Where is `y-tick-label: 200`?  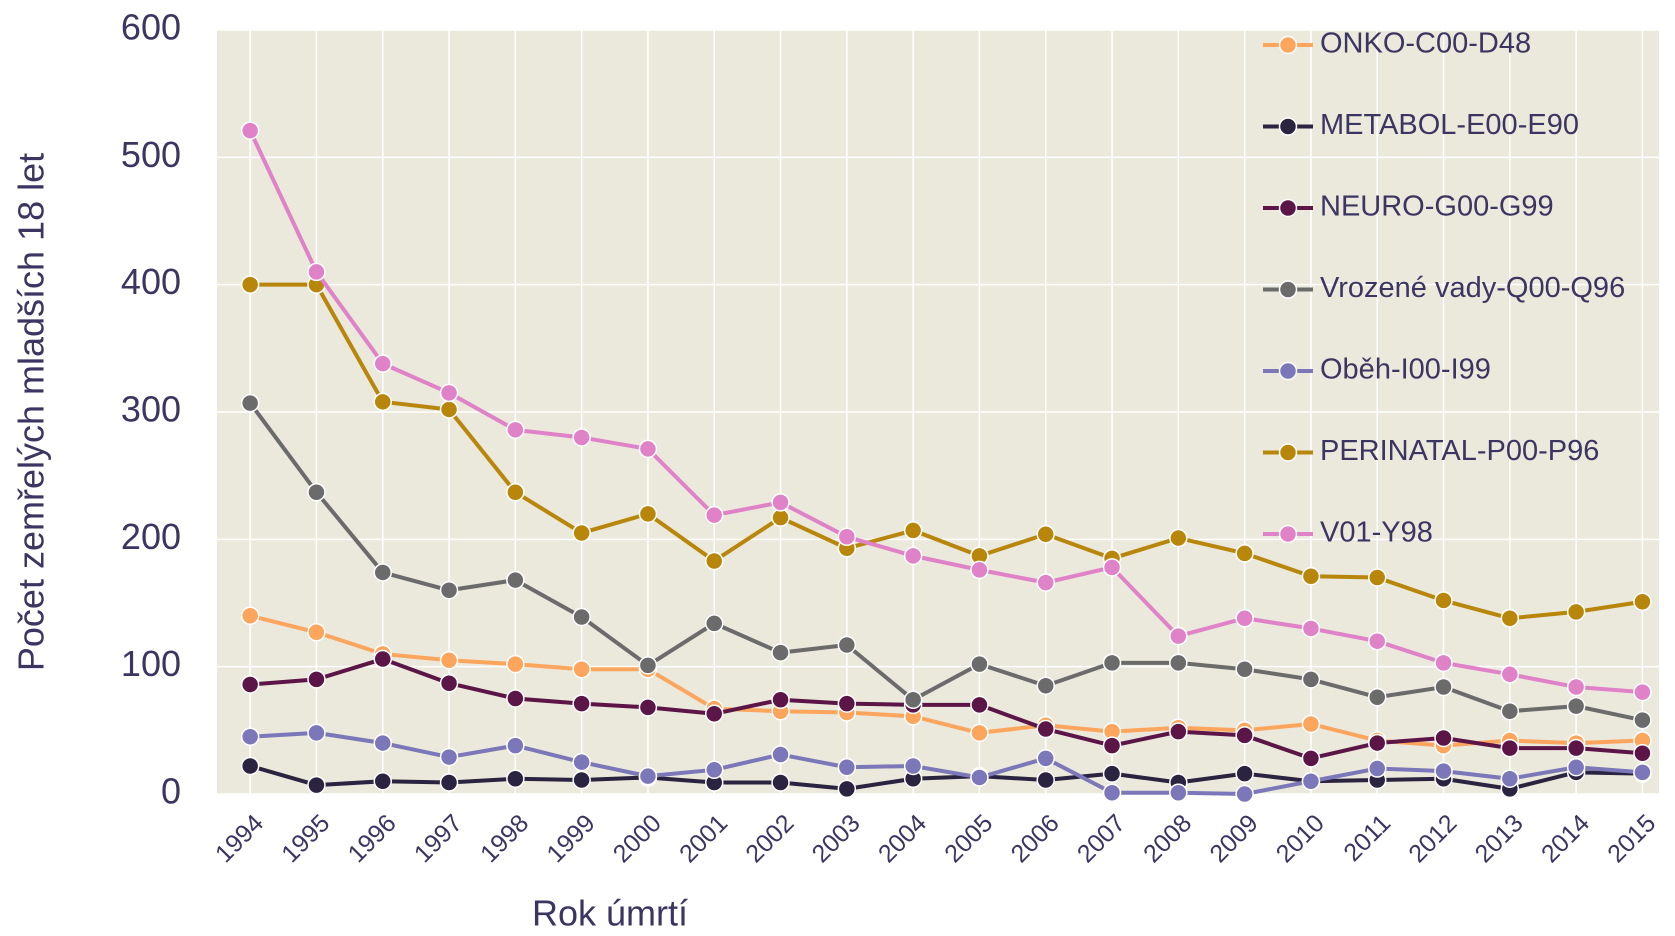 y-tick-label: 200 is located at coordinates (151, 536).